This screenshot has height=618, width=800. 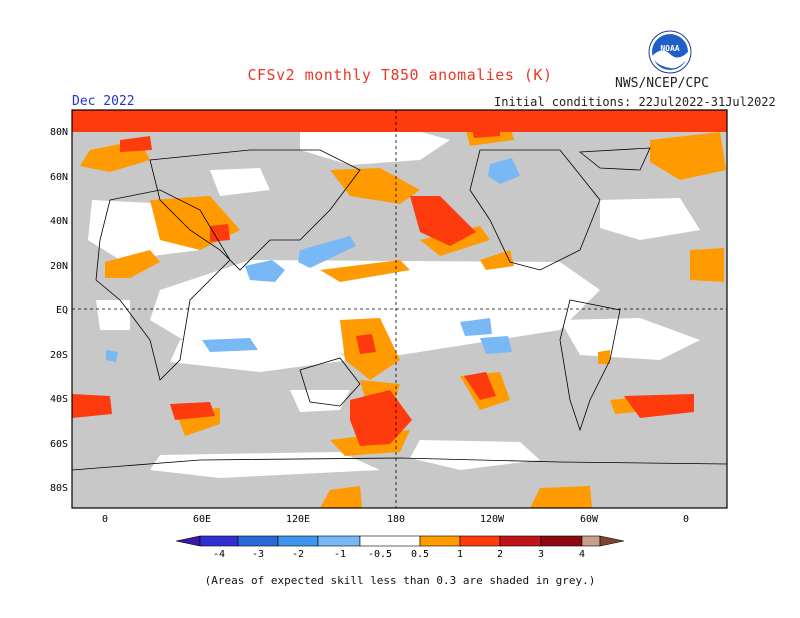 What do you see at coordinates (400, 547) in the screenshot?
I see `colorbar: -4 -3 -2 -1 -0.5 0.5 1 2 3 4` at bounding box center [400, 547].